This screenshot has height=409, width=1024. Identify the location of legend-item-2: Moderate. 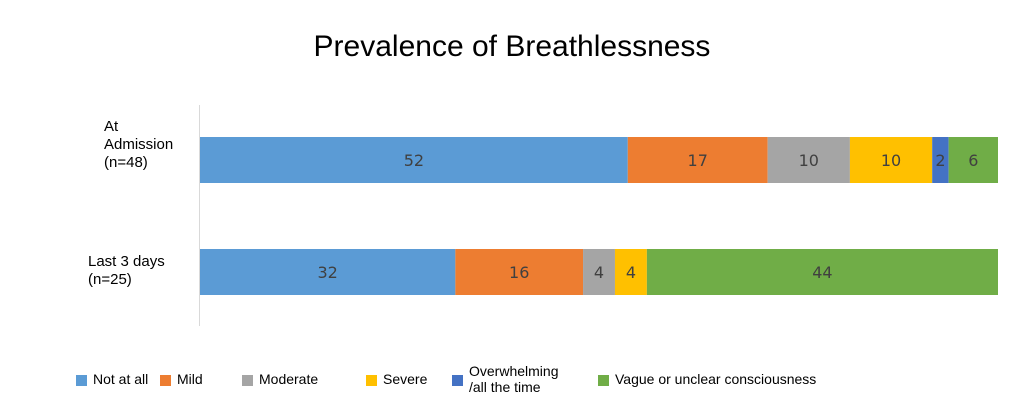
(280, 379).